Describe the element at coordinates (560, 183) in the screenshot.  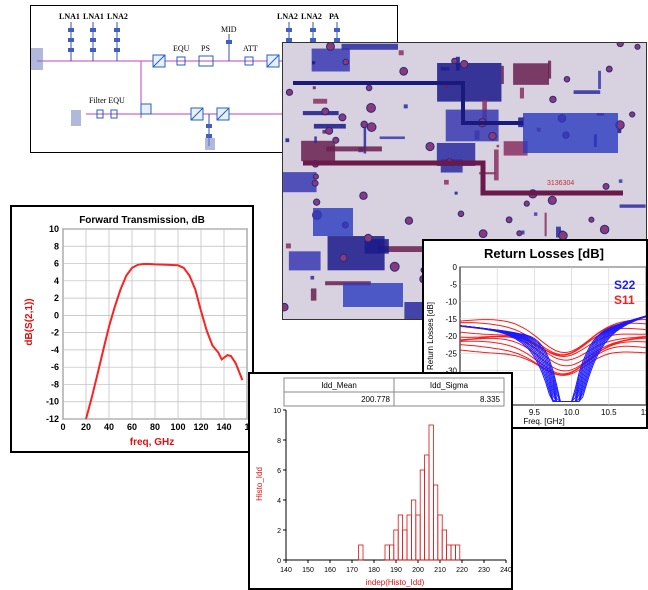
I see `chip-label: 3136304` at that location.